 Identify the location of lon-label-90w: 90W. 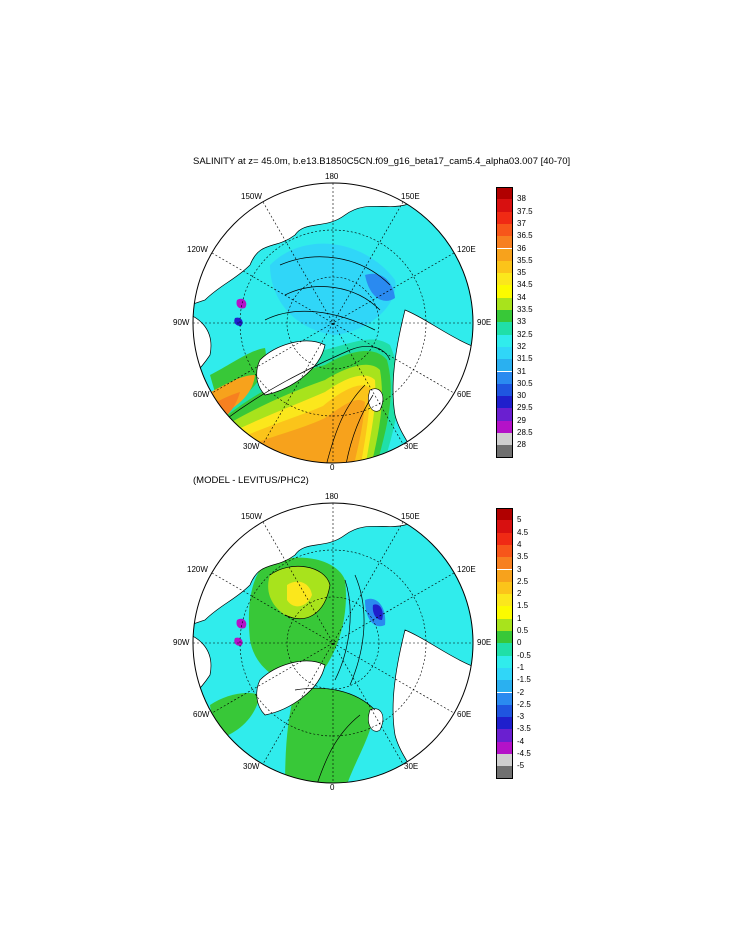
(181, 642).